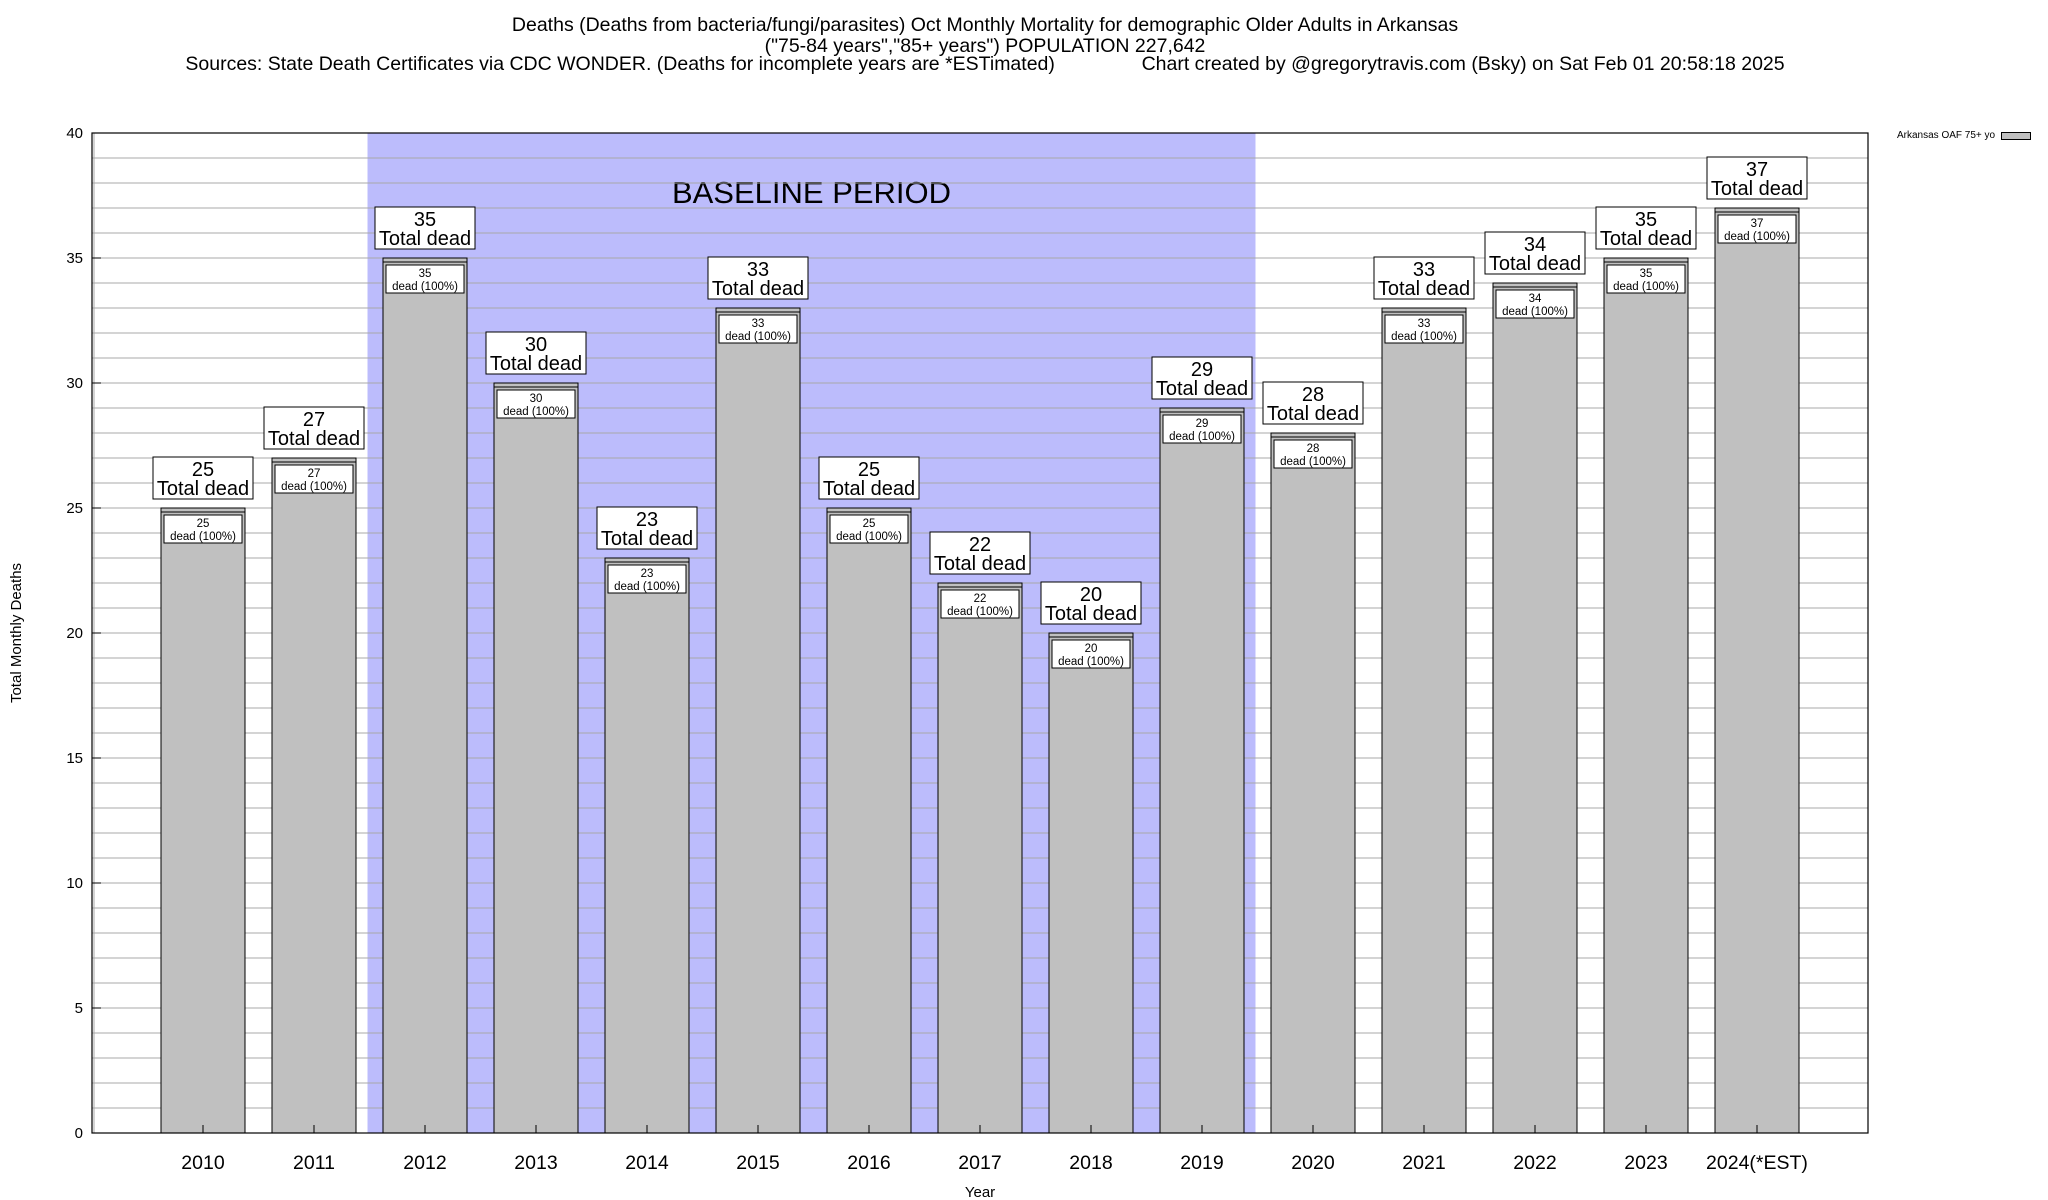 The image size is (2048, 1200). I want to click on x-tick-label: 2023, so click(1645, 1163).